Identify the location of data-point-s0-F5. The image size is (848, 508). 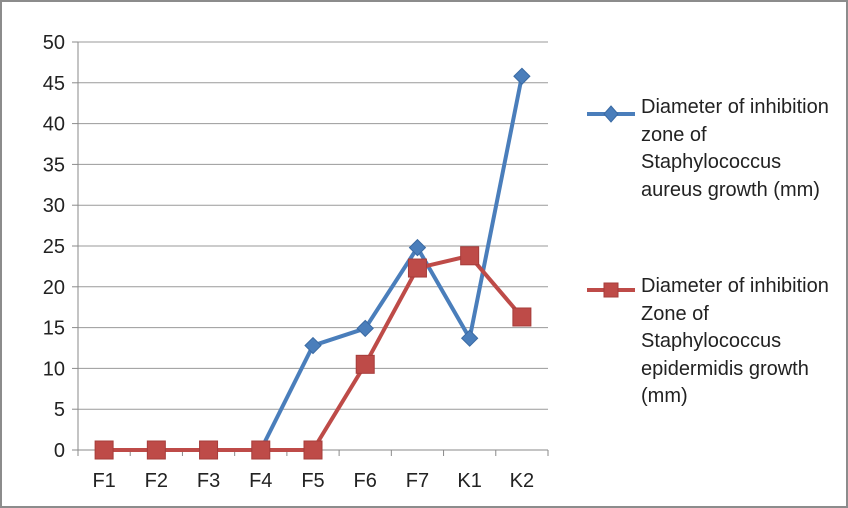
(313, 345).